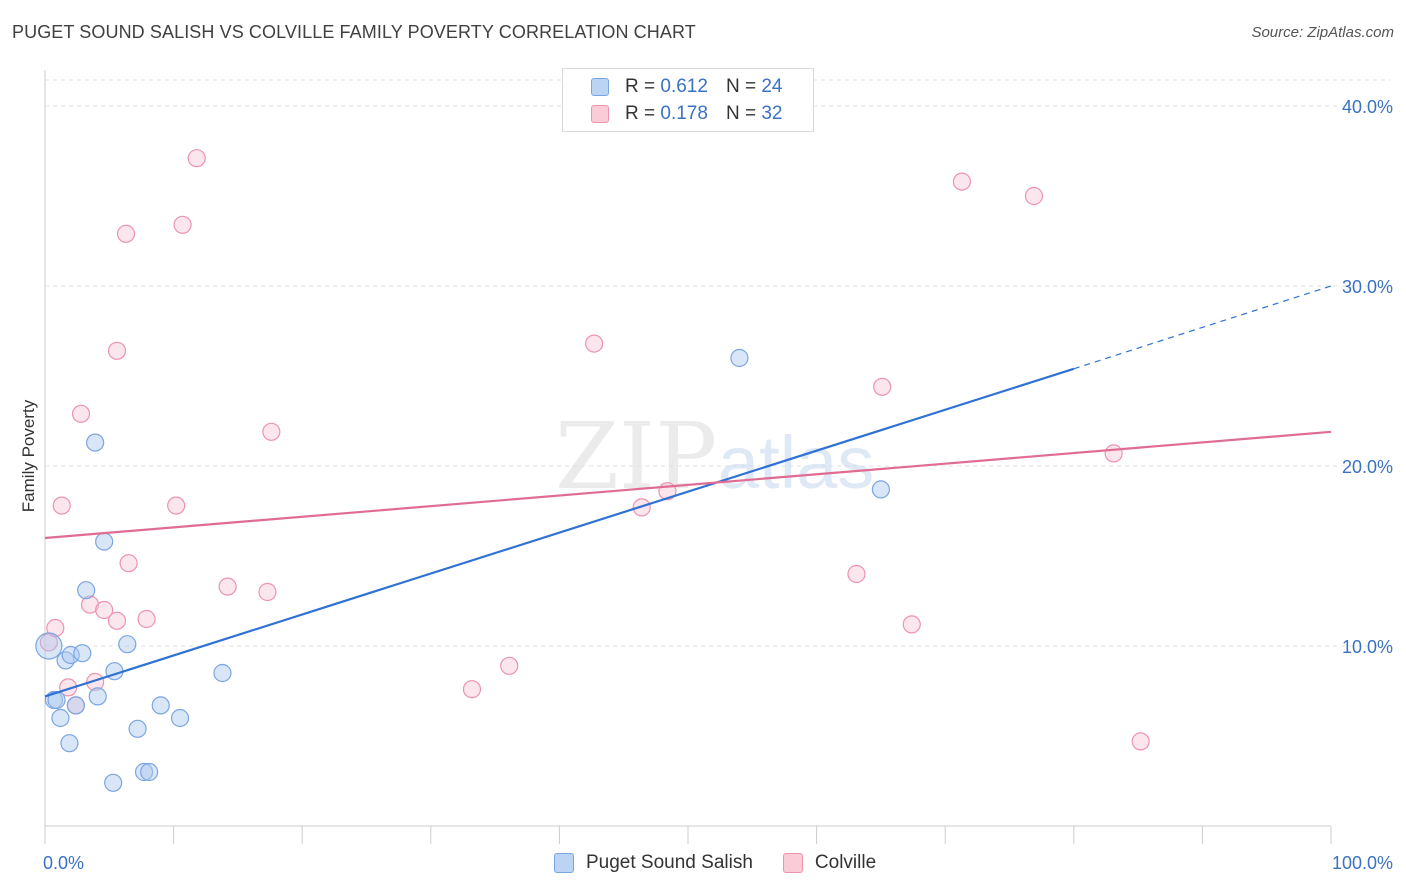  I want to click on y-tick-label: 30.0%, so click(1367, 287).